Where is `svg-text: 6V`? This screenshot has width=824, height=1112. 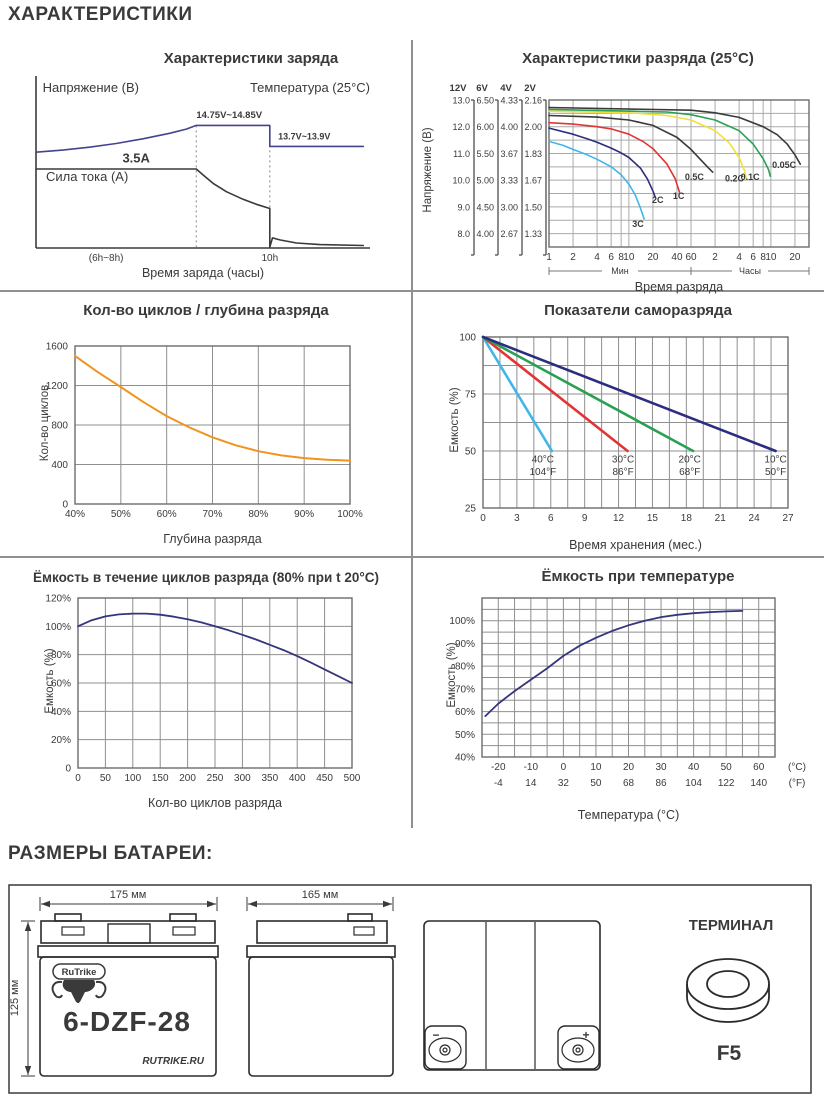 svg-text: 6V is located at coordinates (482, 88).